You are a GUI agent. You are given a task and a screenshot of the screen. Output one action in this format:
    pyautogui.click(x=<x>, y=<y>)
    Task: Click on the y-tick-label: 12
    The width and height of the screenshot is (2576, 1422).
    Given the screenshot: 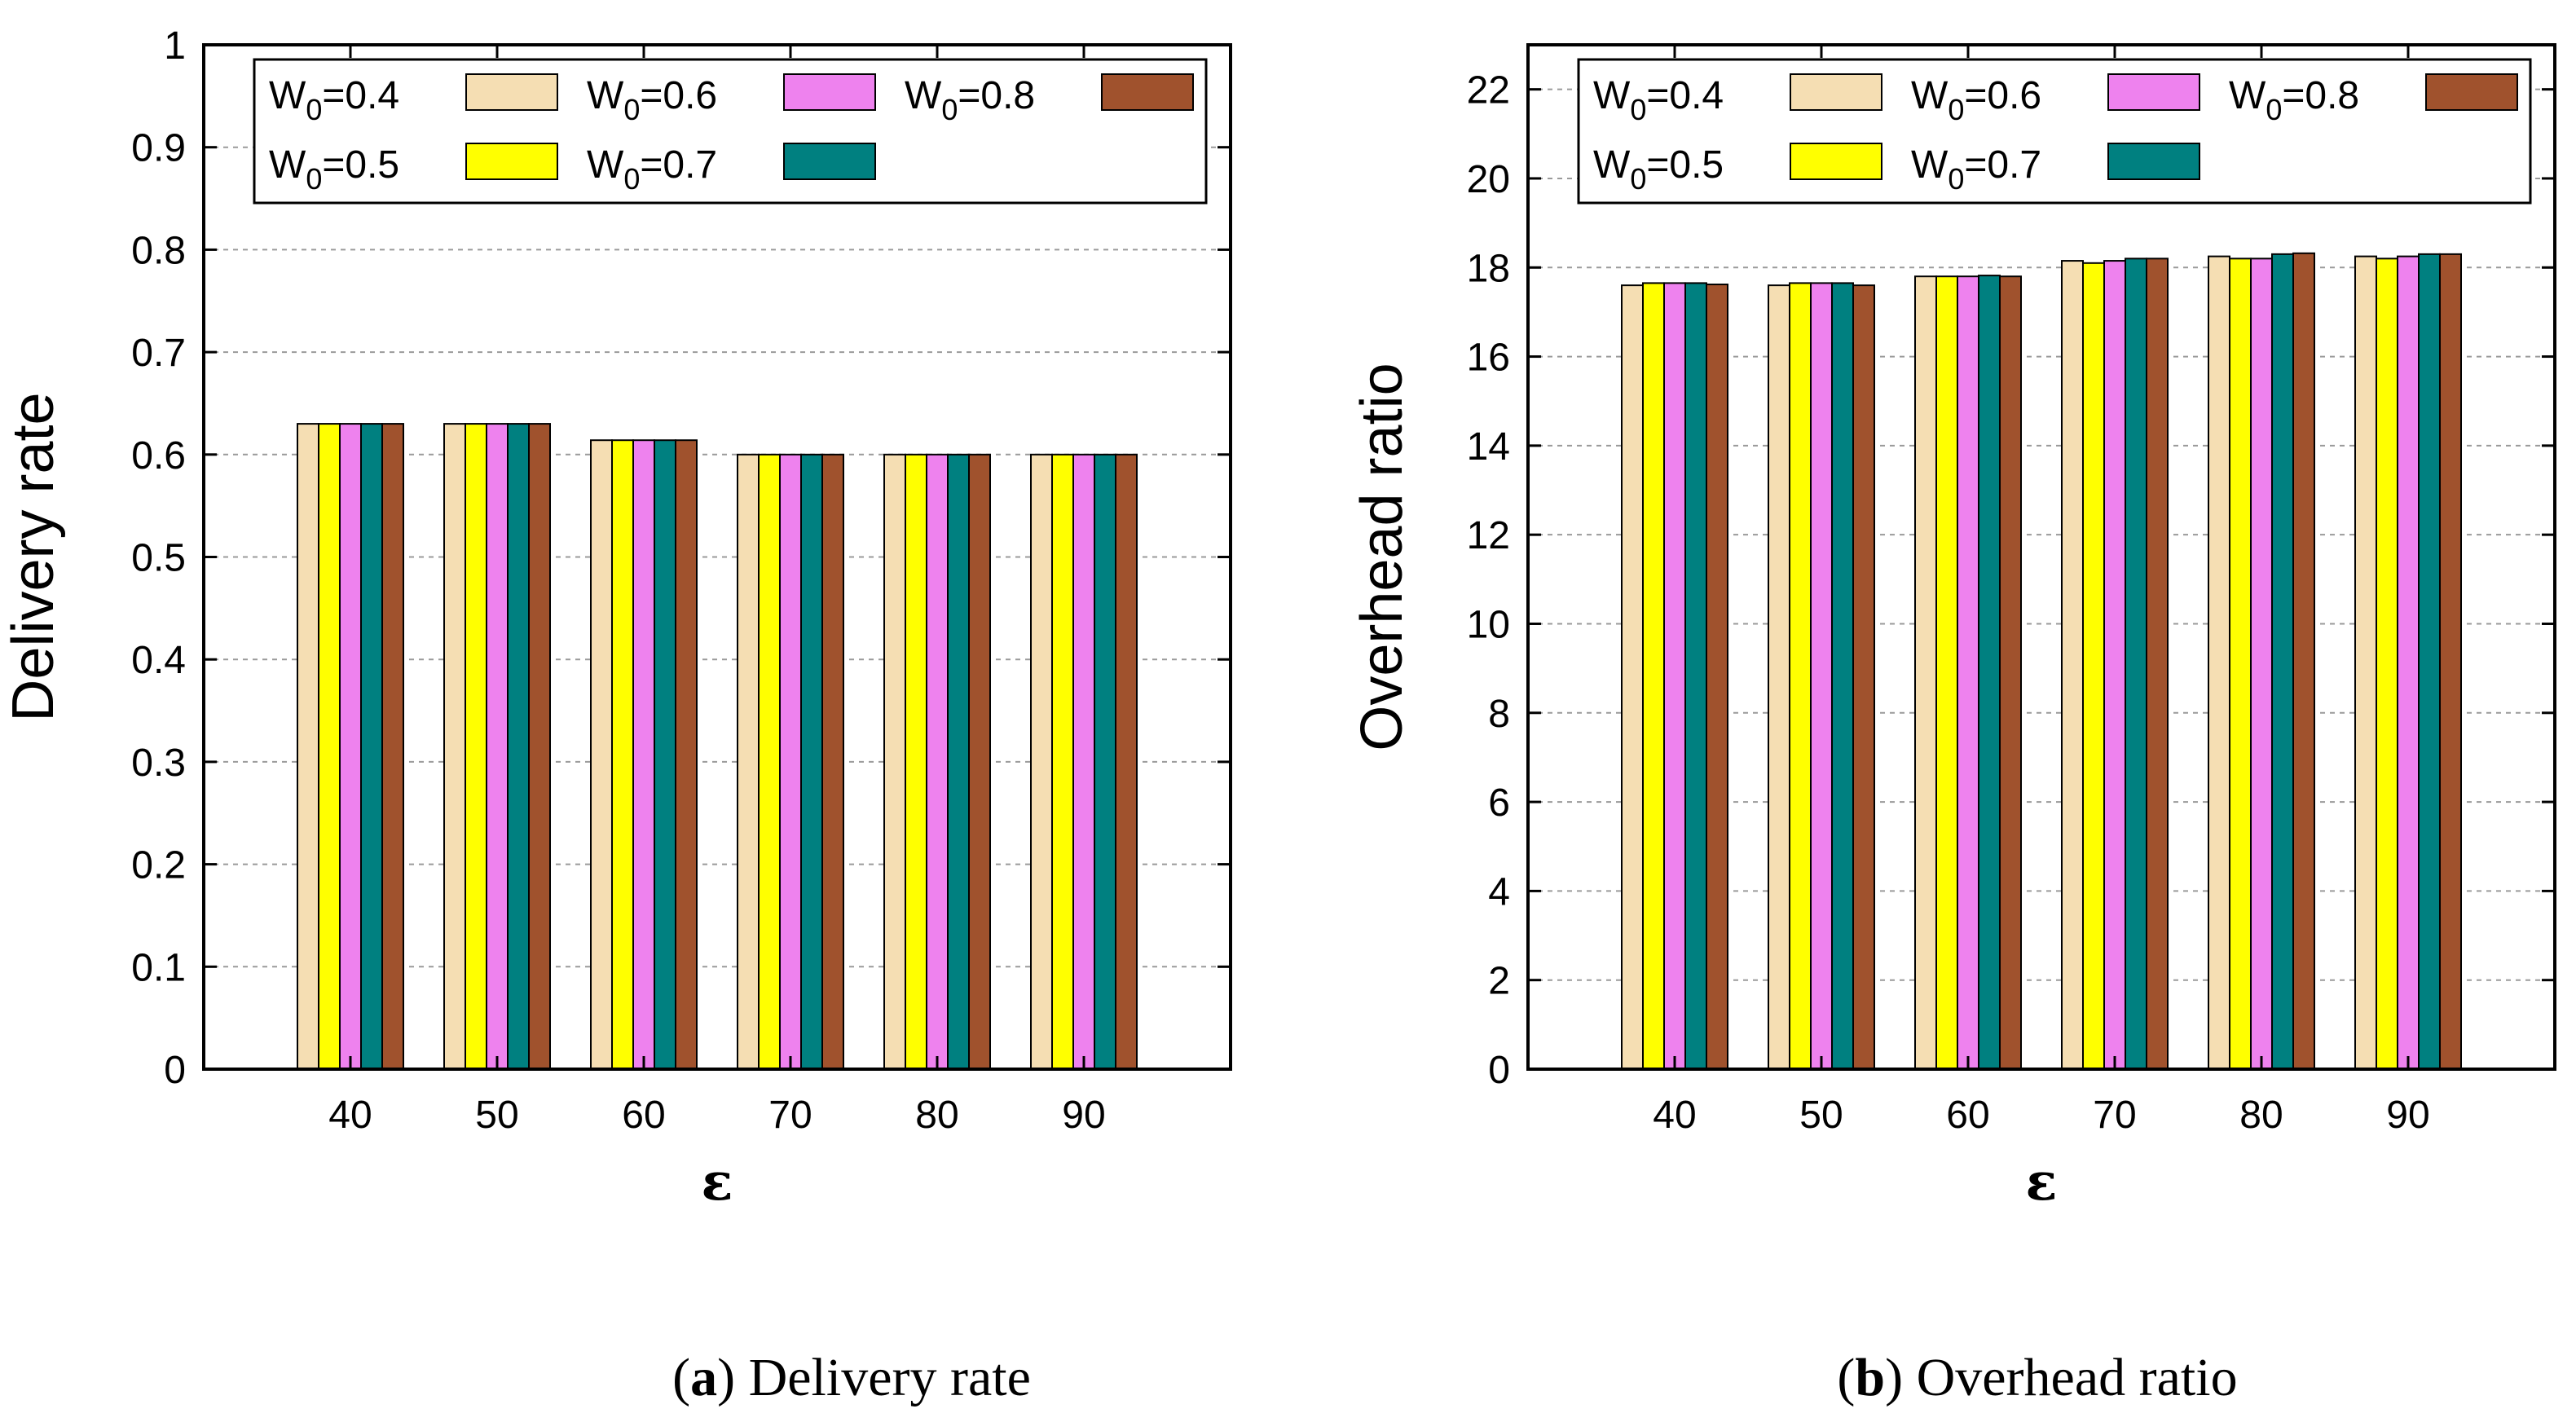 What is the action you would take?
    pyautogui.click(x=1488, y=536)
    